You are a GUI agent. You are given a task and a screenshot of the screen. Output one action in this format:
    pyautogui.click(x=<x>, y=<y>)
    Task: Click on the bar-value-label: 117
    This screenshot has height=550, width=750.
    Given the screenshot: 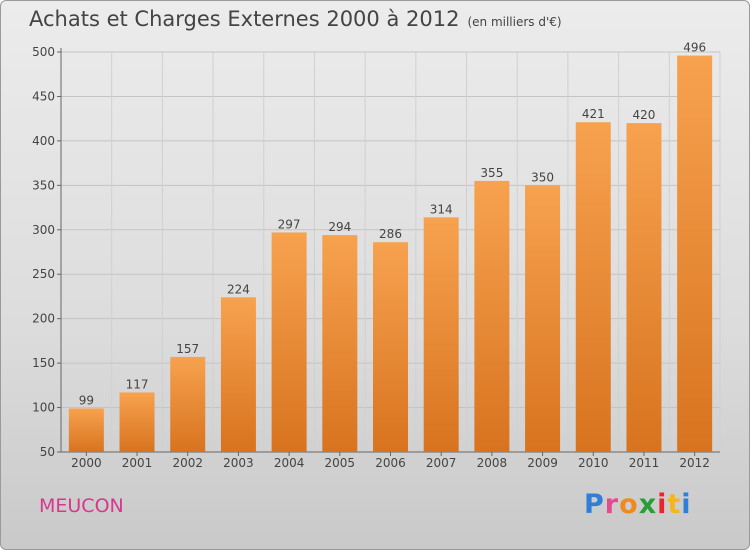 What is the action you would take?
    pyautogui.click(x=137, y=384)
    